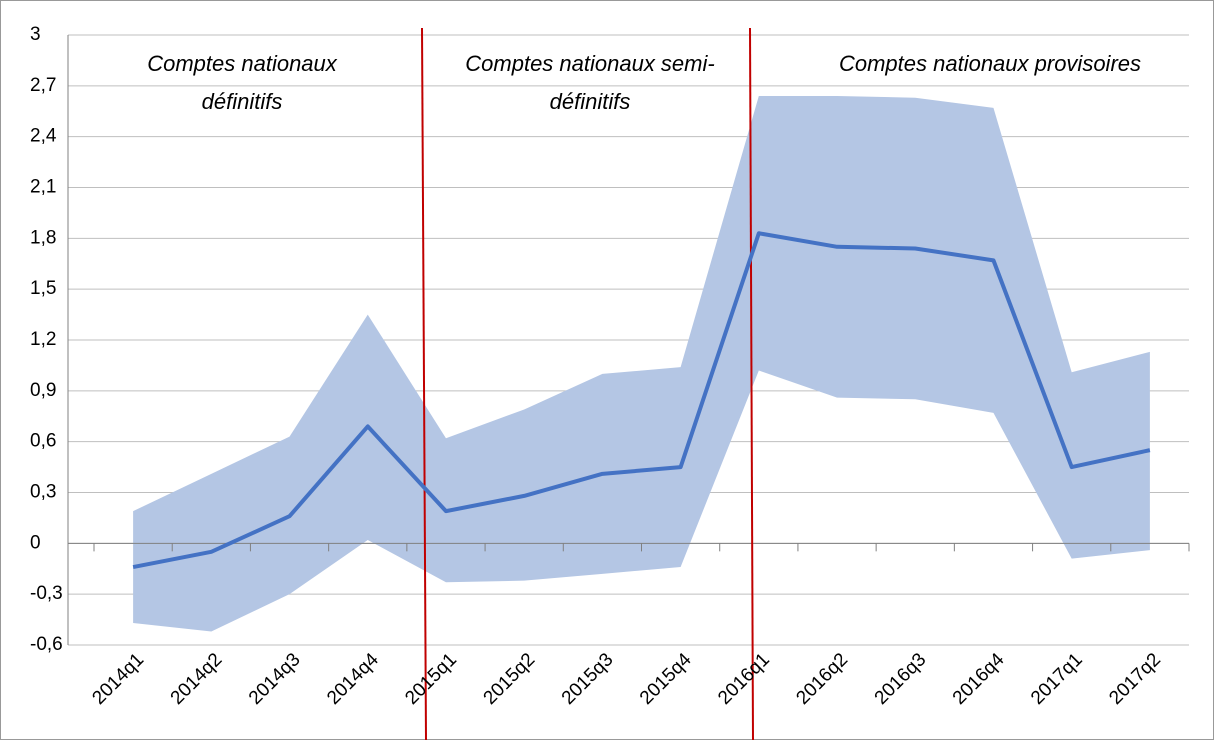  I want to click on y-tick-label: -0,6, so click(46, 644).